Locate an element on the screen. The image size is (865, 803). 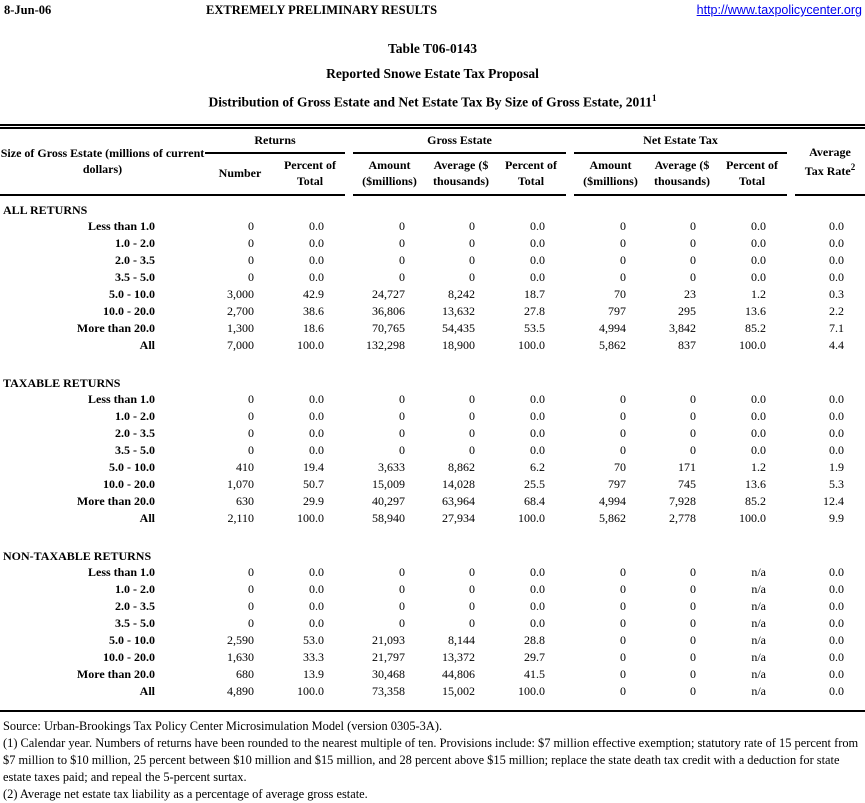
cell-value: 53.5 is located at coordinates (534, 328).